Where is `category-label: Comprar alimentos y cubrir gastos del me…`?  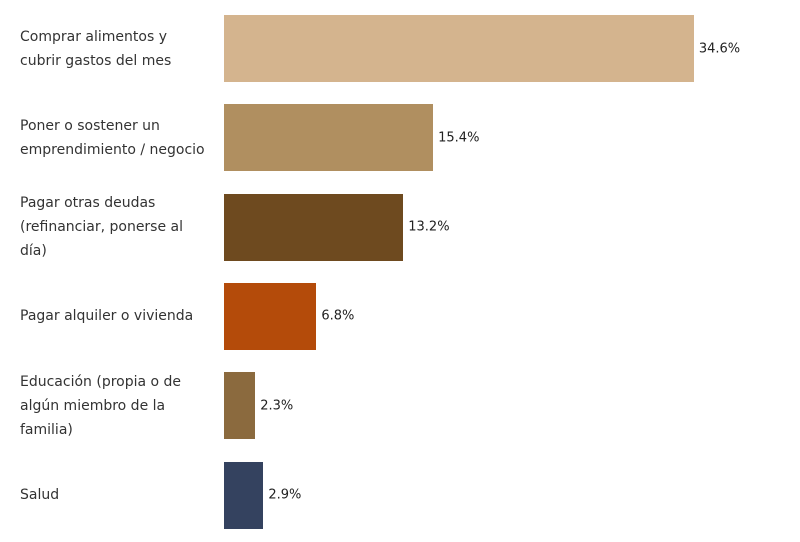 category-label: Comprar alimentos y cubrir gastos del me… is located at coordinates (96, 48).